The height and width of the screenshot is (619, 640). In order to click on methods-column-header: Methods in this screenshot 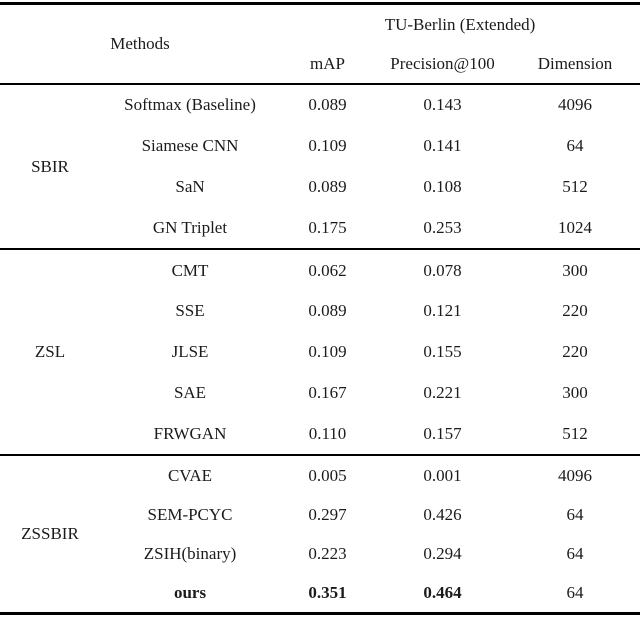, I will do `click(140, 43)`.